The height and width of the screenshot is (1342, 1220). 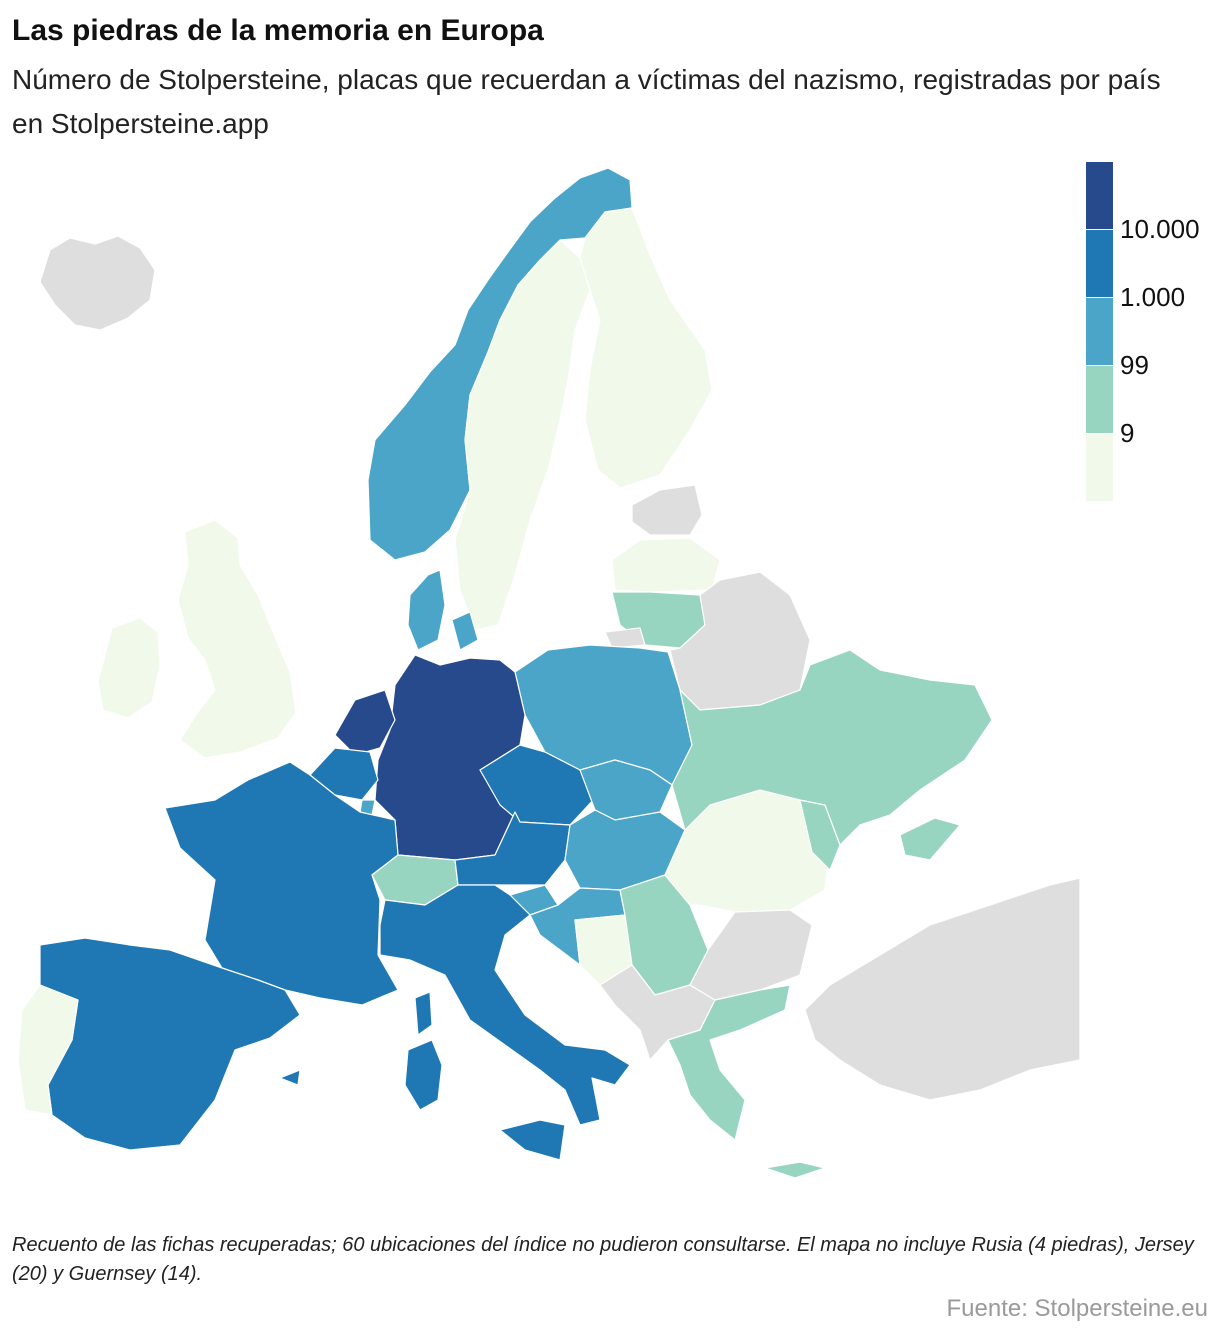 What do you see at coordinates (423, 1013) in the screenshot?
I see `region-corsica` at bounding box center [423, 1013].